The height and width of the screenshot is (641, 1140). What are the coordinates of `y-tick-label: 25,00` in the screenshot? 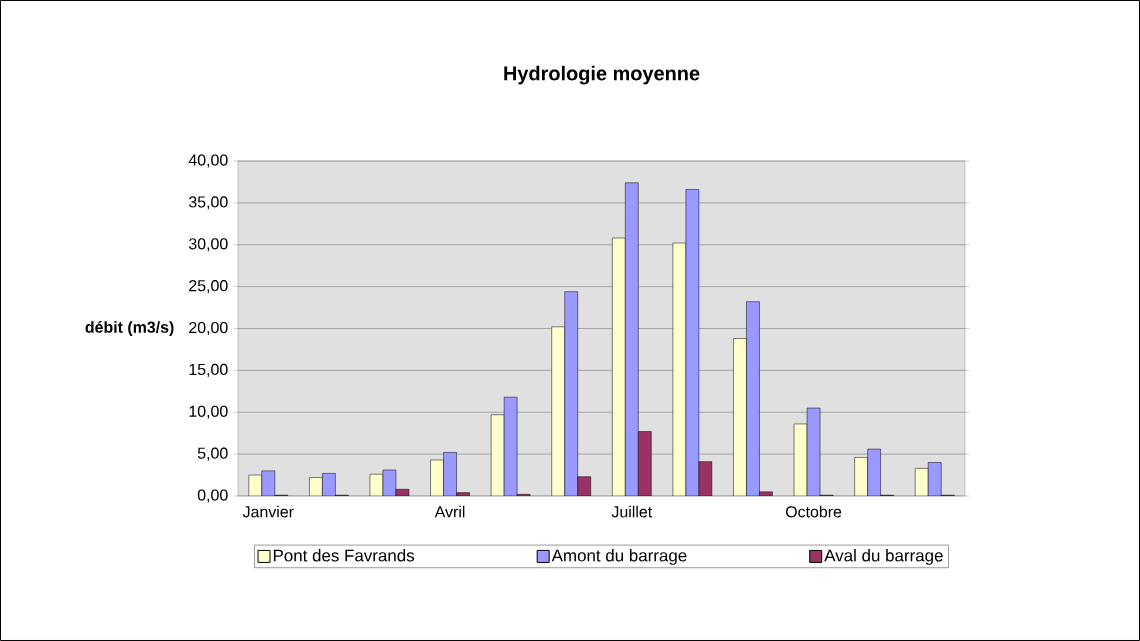 It's located at (208, 287).